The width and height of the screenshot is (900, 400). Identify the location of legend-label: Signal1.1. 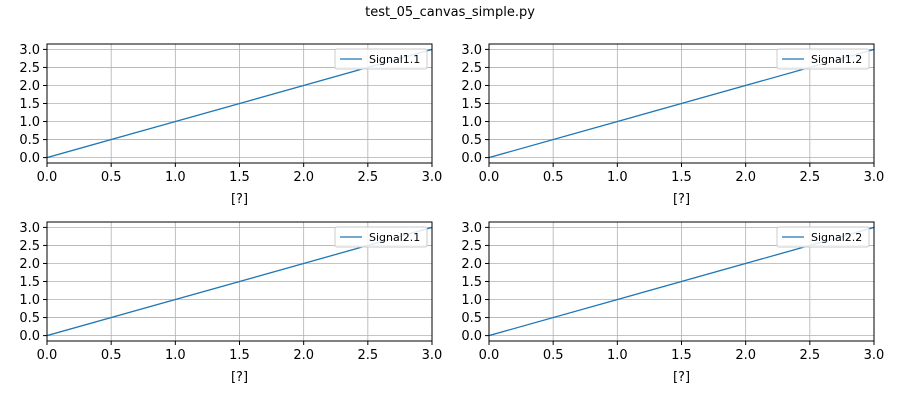
(394, 59).